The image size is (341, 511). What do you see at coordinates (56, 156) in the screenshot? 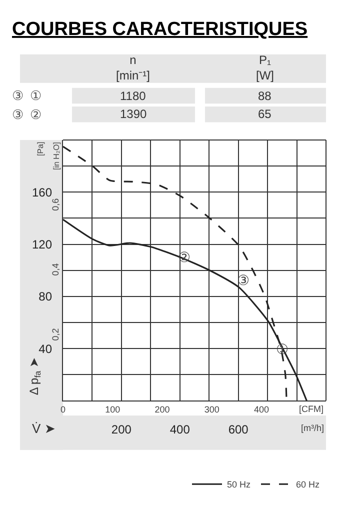
I see `y2-axis-title: [in H₂O]` at bounding box center [56, 156].